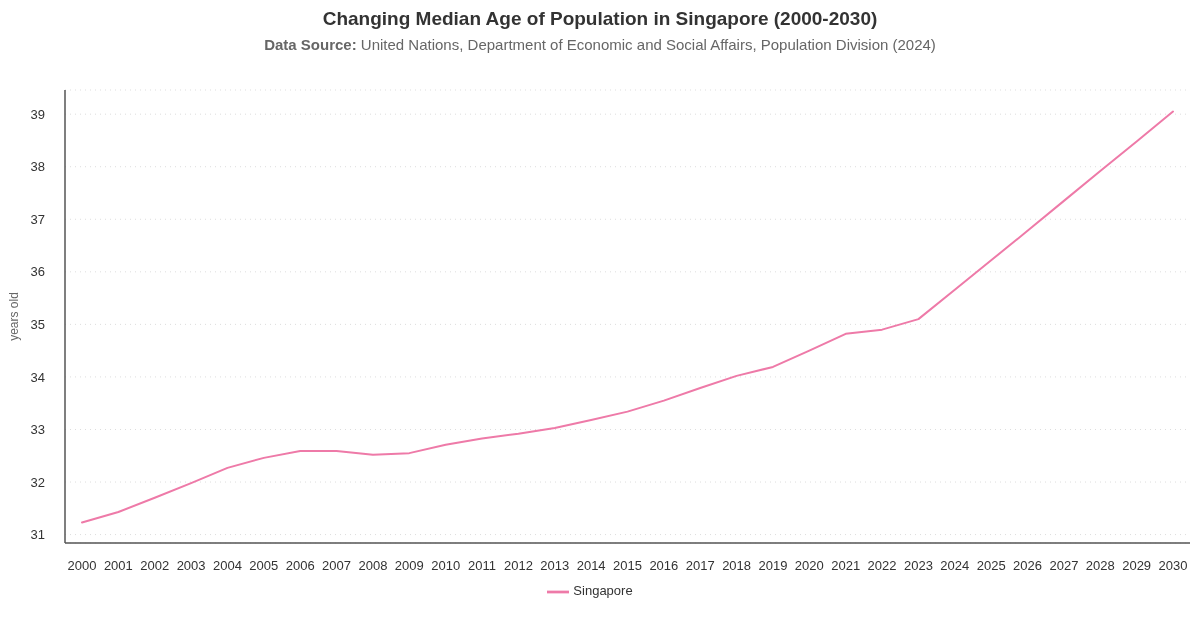  Describe the element at coordinates (737, 566) in the screenshot. I see `x-tick-label: 2018` at that location.